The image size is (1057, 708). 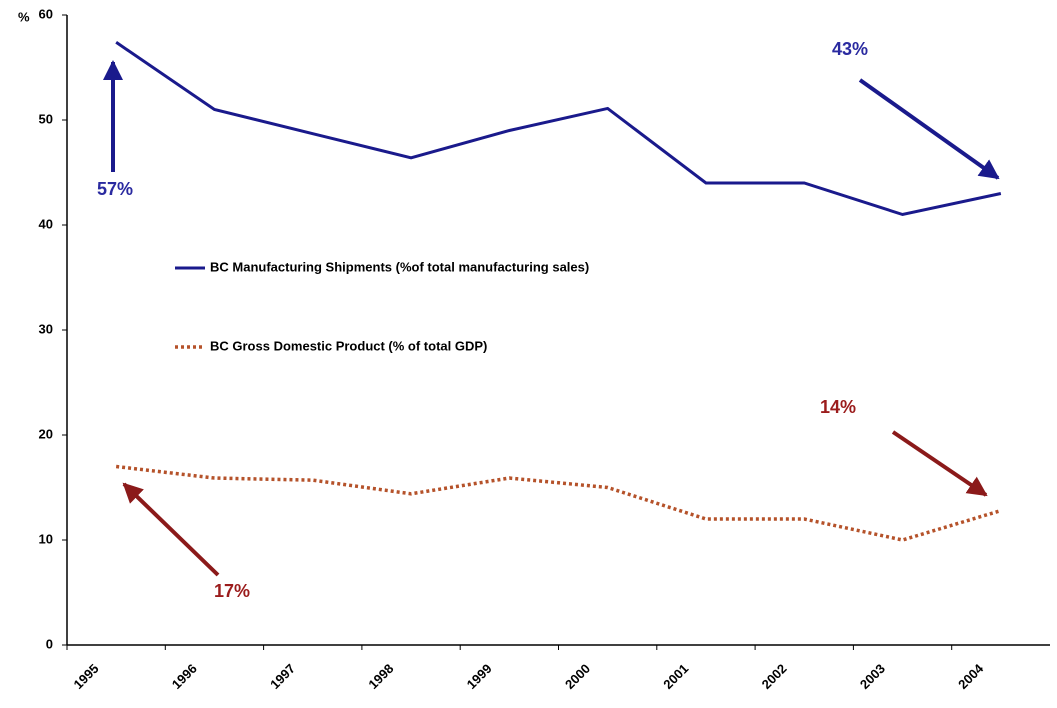 What do you see at coordinates (46, 13) in the screenshot?
I see `y-tick-label: 60` at bounding box center [46, 13].